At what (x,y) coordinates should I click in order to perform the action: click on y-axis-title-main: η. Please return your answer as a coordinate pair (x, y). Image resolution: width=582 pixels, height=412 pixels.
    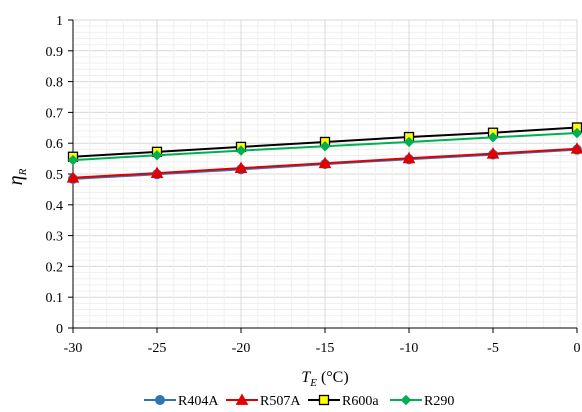
    Looking at the image, I should click on (16, 180).